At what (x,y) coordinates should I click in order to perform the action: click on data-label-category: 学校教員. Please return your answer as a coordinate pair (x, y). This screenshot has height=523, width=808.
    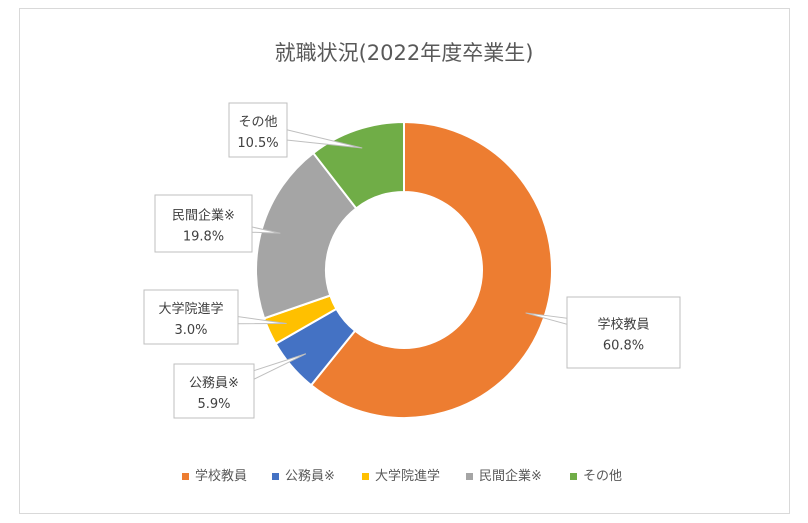
    Looking at the image, I should click on (623, 325).